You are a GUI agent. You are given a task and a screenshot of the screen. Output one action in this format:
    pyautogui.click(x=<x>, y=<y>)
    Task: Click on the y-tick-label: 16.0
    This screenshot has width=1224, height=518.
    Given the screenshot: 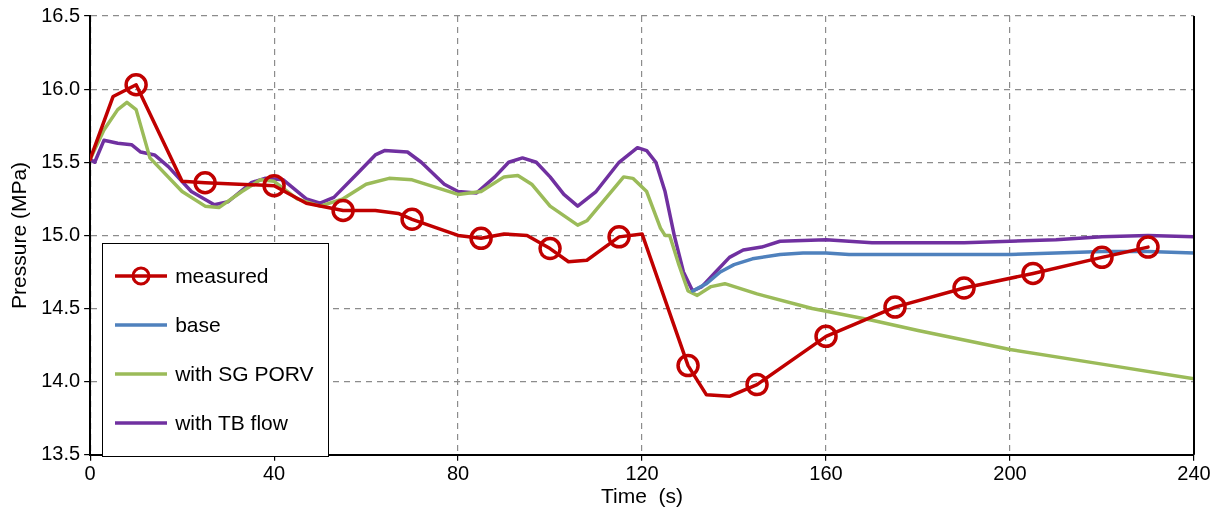 What is the action you would take?
    pyautogui.click(x=61, y=87)
    